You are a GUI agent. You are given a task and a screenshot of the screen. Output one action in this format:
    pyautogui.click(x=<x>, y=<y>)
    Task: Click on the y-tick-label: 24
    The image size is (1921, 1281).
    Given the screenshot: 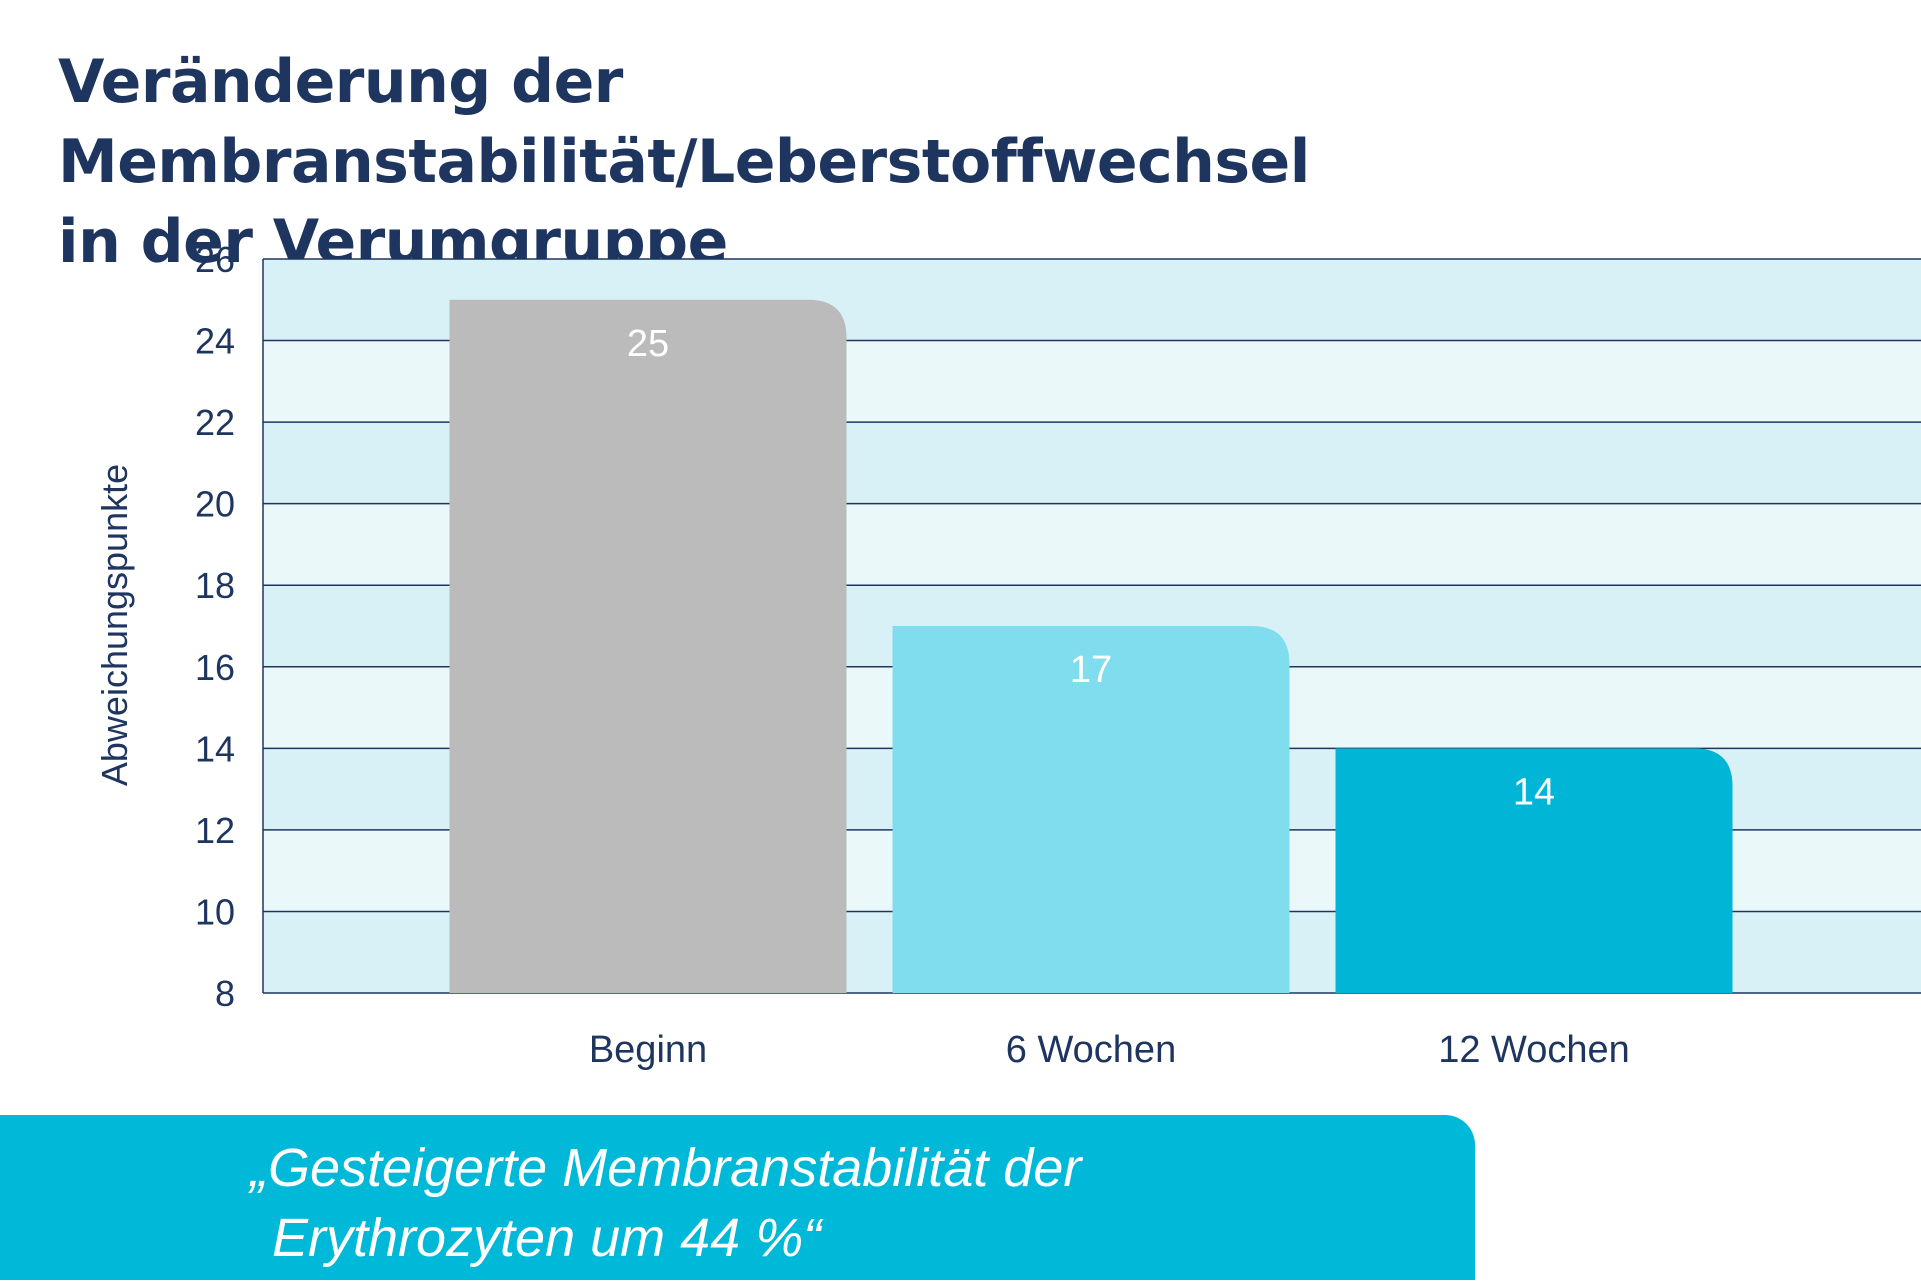 What is the action you would take?
    pyautogui.click(x=215, y=341)
    